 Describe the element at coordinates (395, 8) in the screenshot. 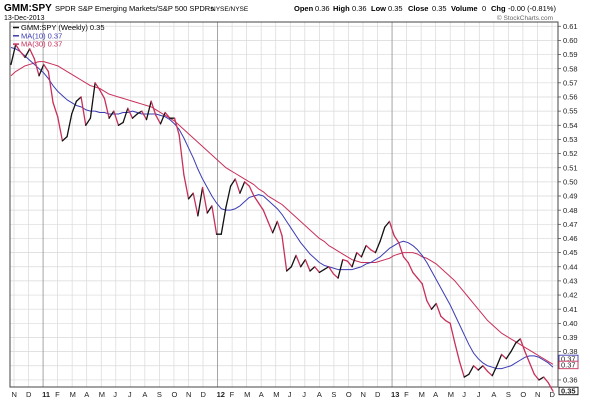

I see `low-value: 0.35` at that location.